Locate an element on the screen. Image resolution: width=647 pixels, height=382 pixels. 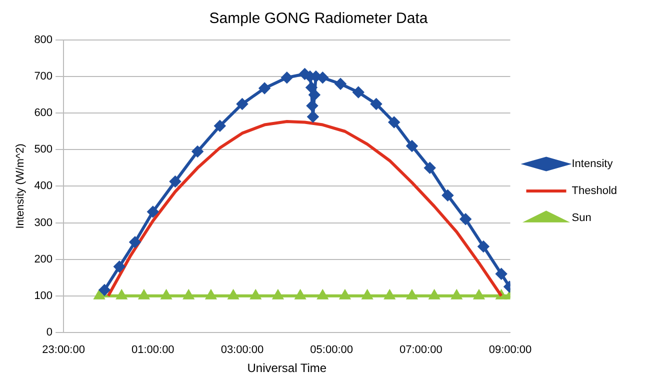
legend-label: Theshold is located at coordinates (595, 191).